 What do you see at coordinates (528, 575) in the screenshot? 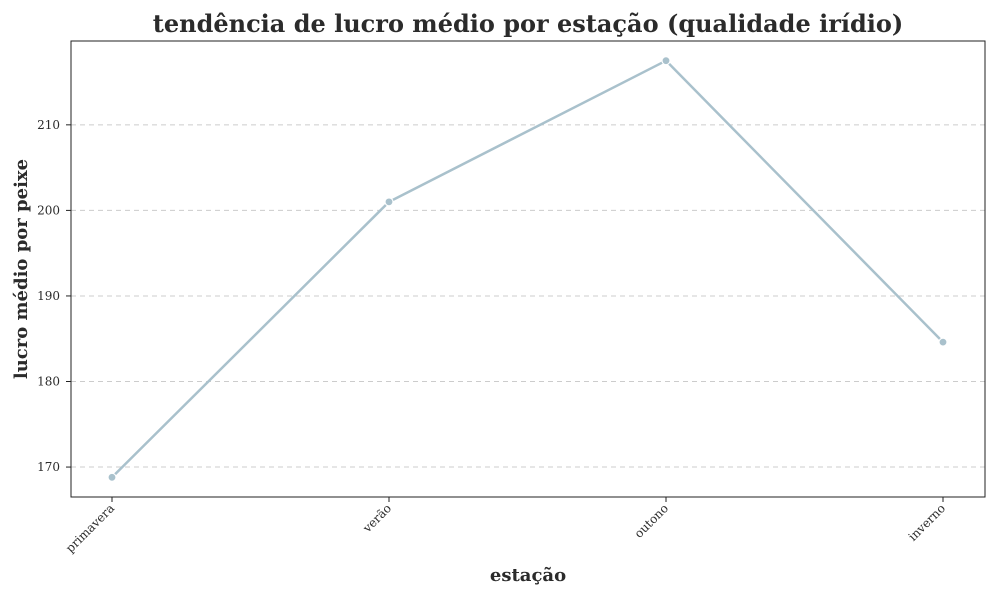
I see `x-axis-label: estação` at bounding box center [528, 575].